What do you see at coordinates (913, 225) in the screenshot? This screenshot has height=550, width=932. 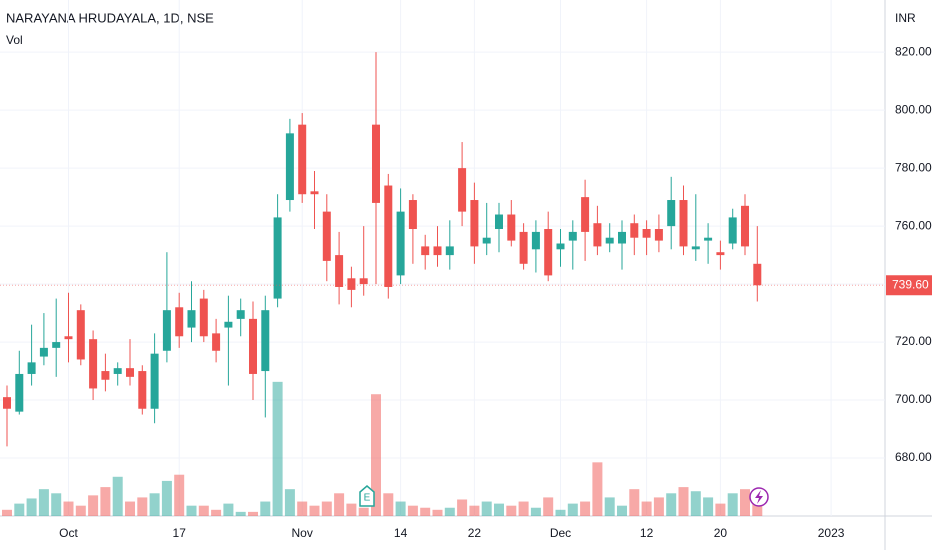 I see `y-tick-label: 760.00` at bounding box center [913, 225].